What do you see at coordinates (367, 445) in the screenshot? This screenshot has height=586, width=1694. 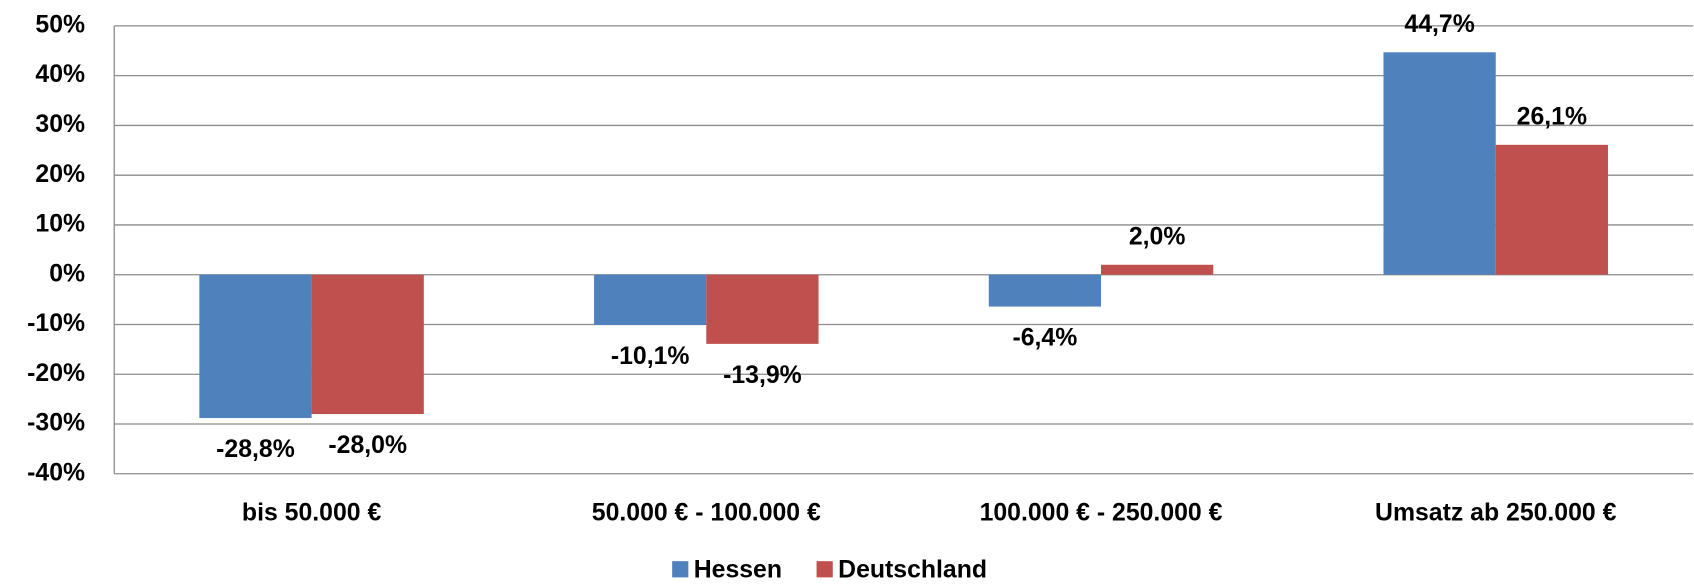 I see `data-label: -28,0%` at bounding box center [367, 445].